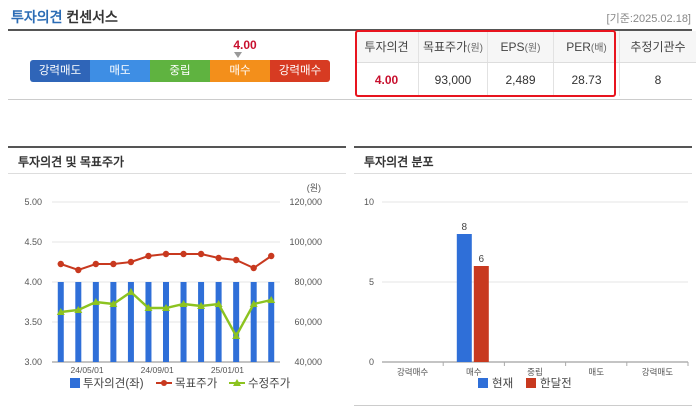  Describe the element at coordinates (658, 79) in the screenshot. I see `value-institutions: 8` at that location.